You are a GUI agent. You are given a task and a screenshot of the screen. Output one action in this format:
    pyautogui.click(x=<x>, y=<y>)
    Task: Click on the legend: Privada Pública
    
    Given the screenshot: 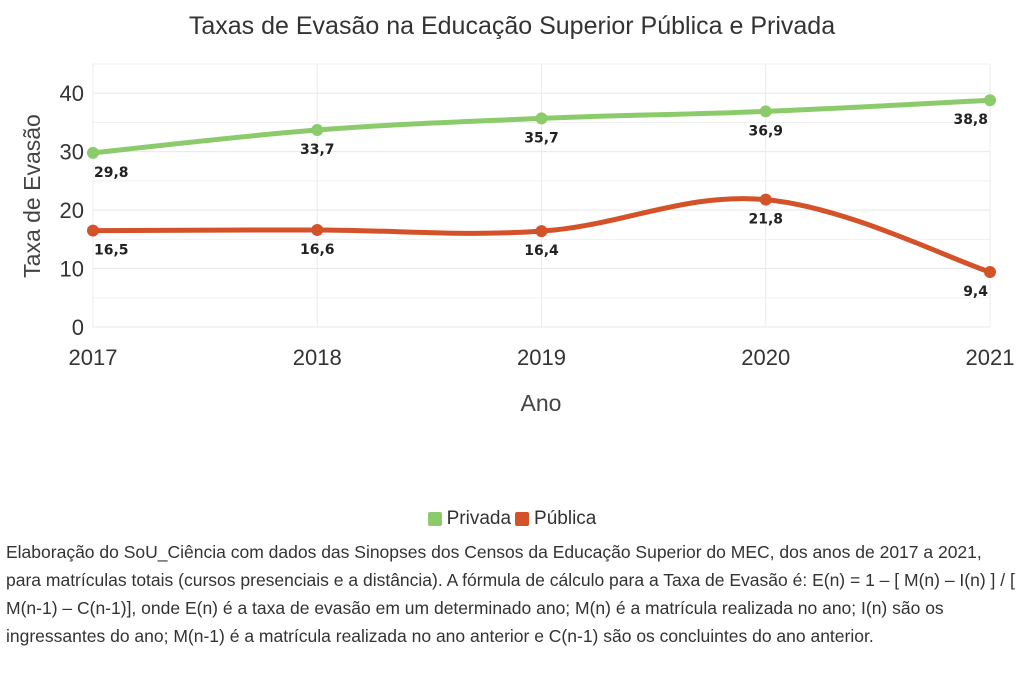 What is the action you would take?
    pyautogui.click(x=512, y=520)
    